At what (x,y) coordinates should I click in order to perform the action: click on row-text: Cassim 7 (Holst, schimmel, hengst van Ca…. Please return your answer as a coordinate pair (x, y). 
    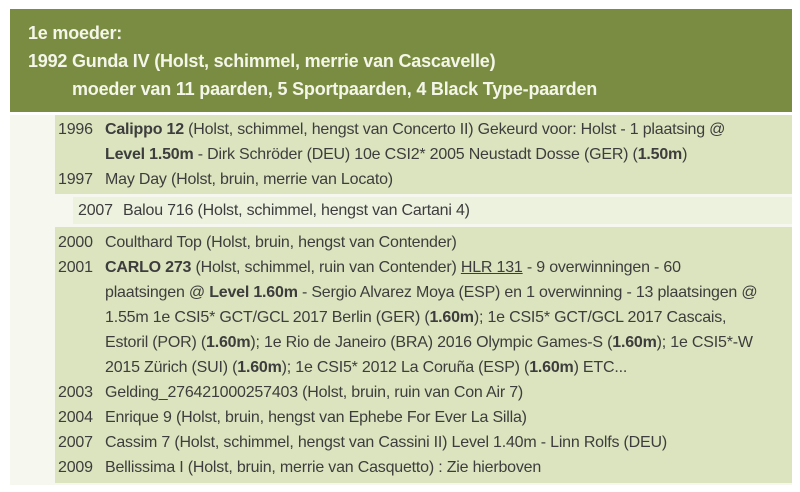
    Looking at the image, I should click on (448, 442).